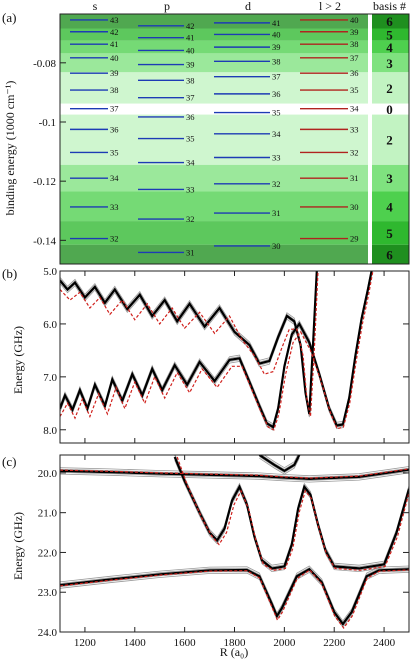  Describe the element at coordinates (44, 182) in the screenshot. I see `y-tick-label: -0.12` at that location.